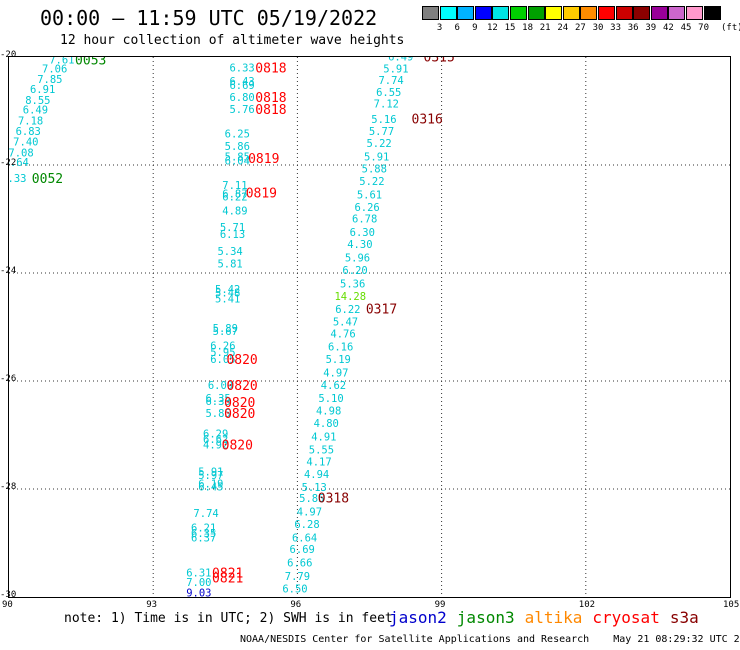  I want to click on wave-height-label: 7.85, so click(49, 80).